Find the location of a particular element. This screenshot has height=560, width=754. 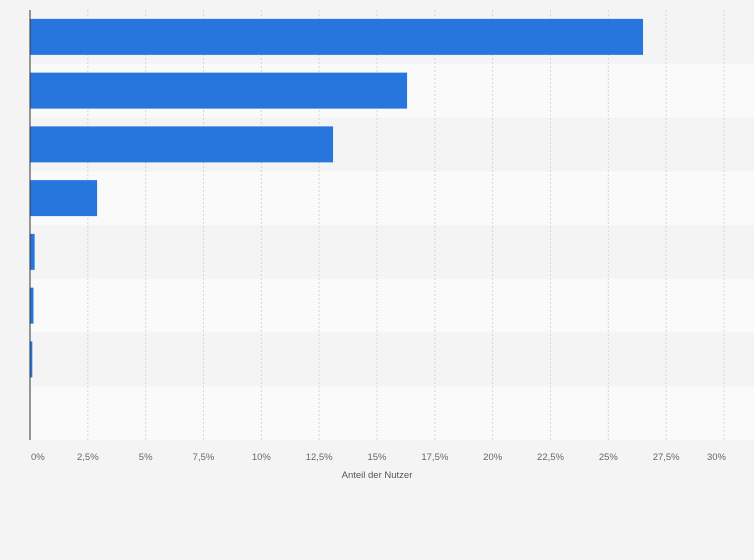

x-tick-label: 0% is located at coordinates (38, 457).